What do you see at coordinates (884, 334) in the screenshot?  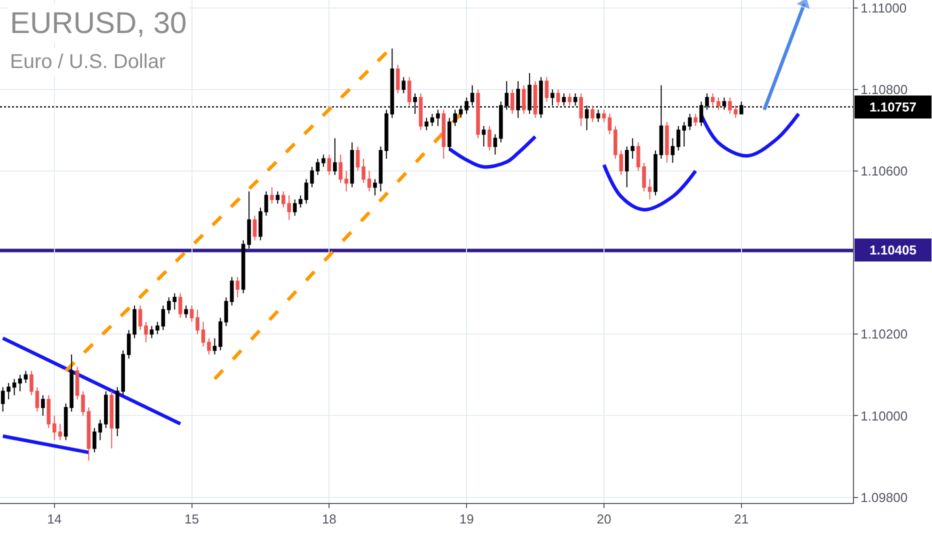 I see `y-tick-label: 1.10200` at bounding box center [884, 334].